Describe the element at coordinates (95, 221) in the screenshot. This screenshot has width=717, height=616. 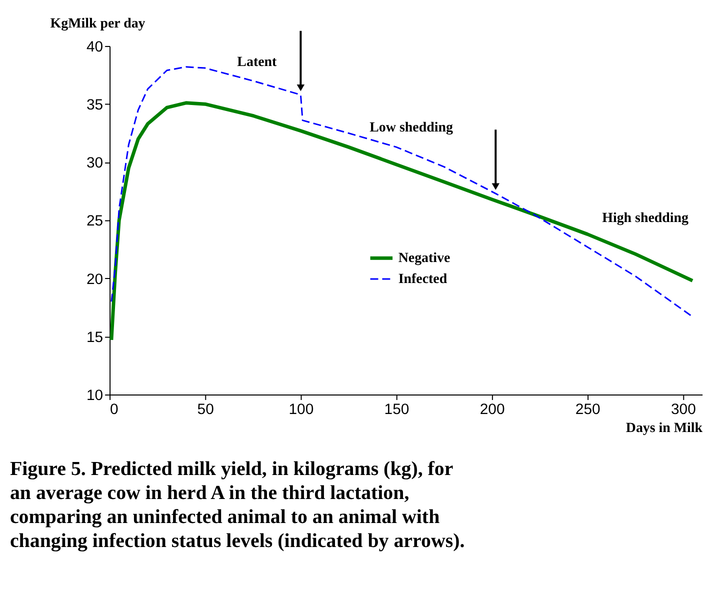
I see `y-tick-label: 25` at that location.